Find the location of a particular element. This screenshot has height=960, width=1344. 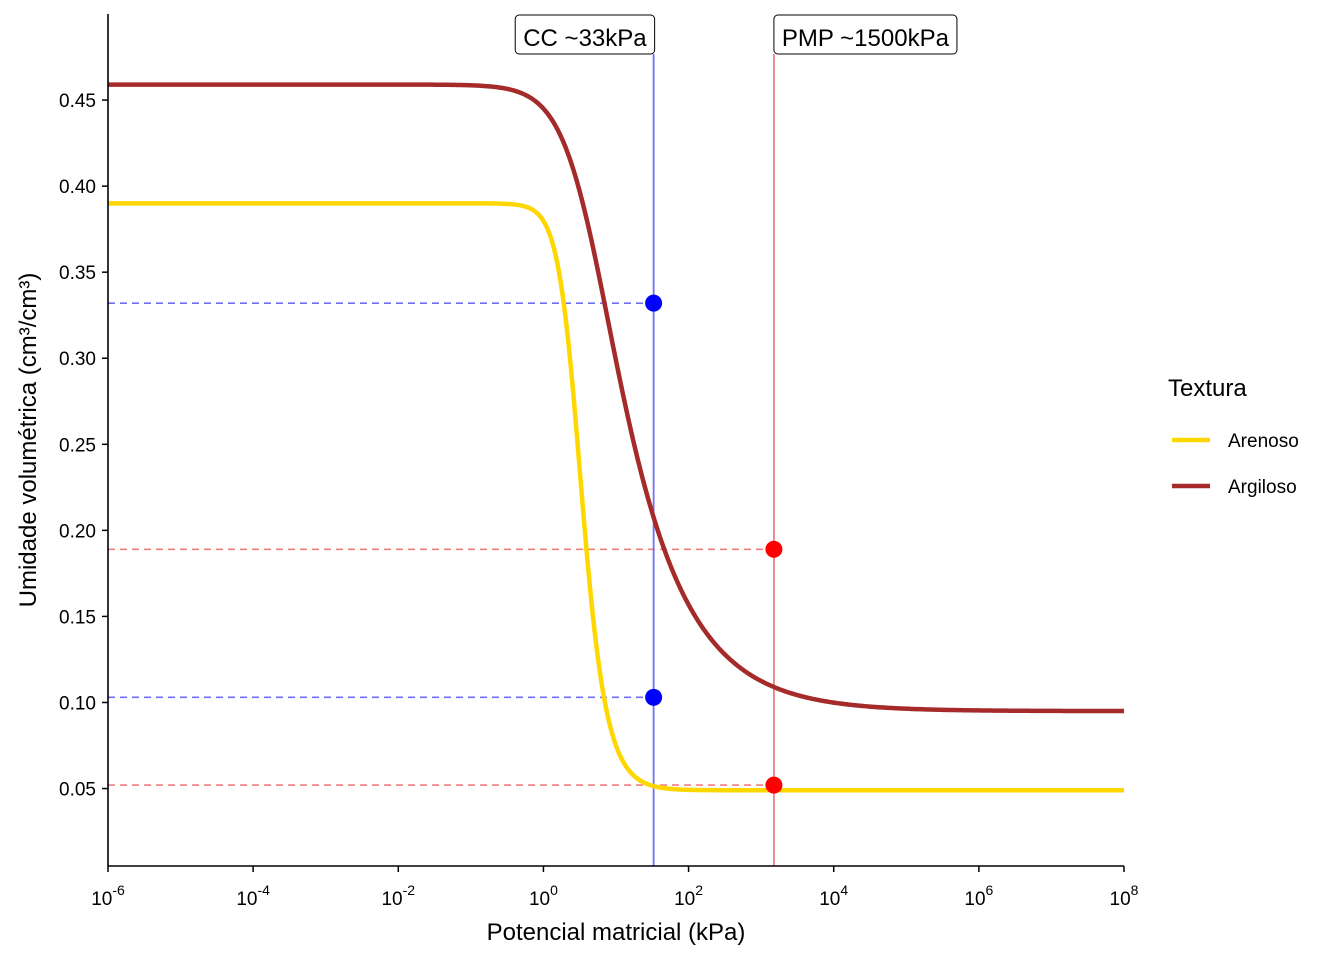

y-tick-label: 0.30 is located at coordinates (77, 359).